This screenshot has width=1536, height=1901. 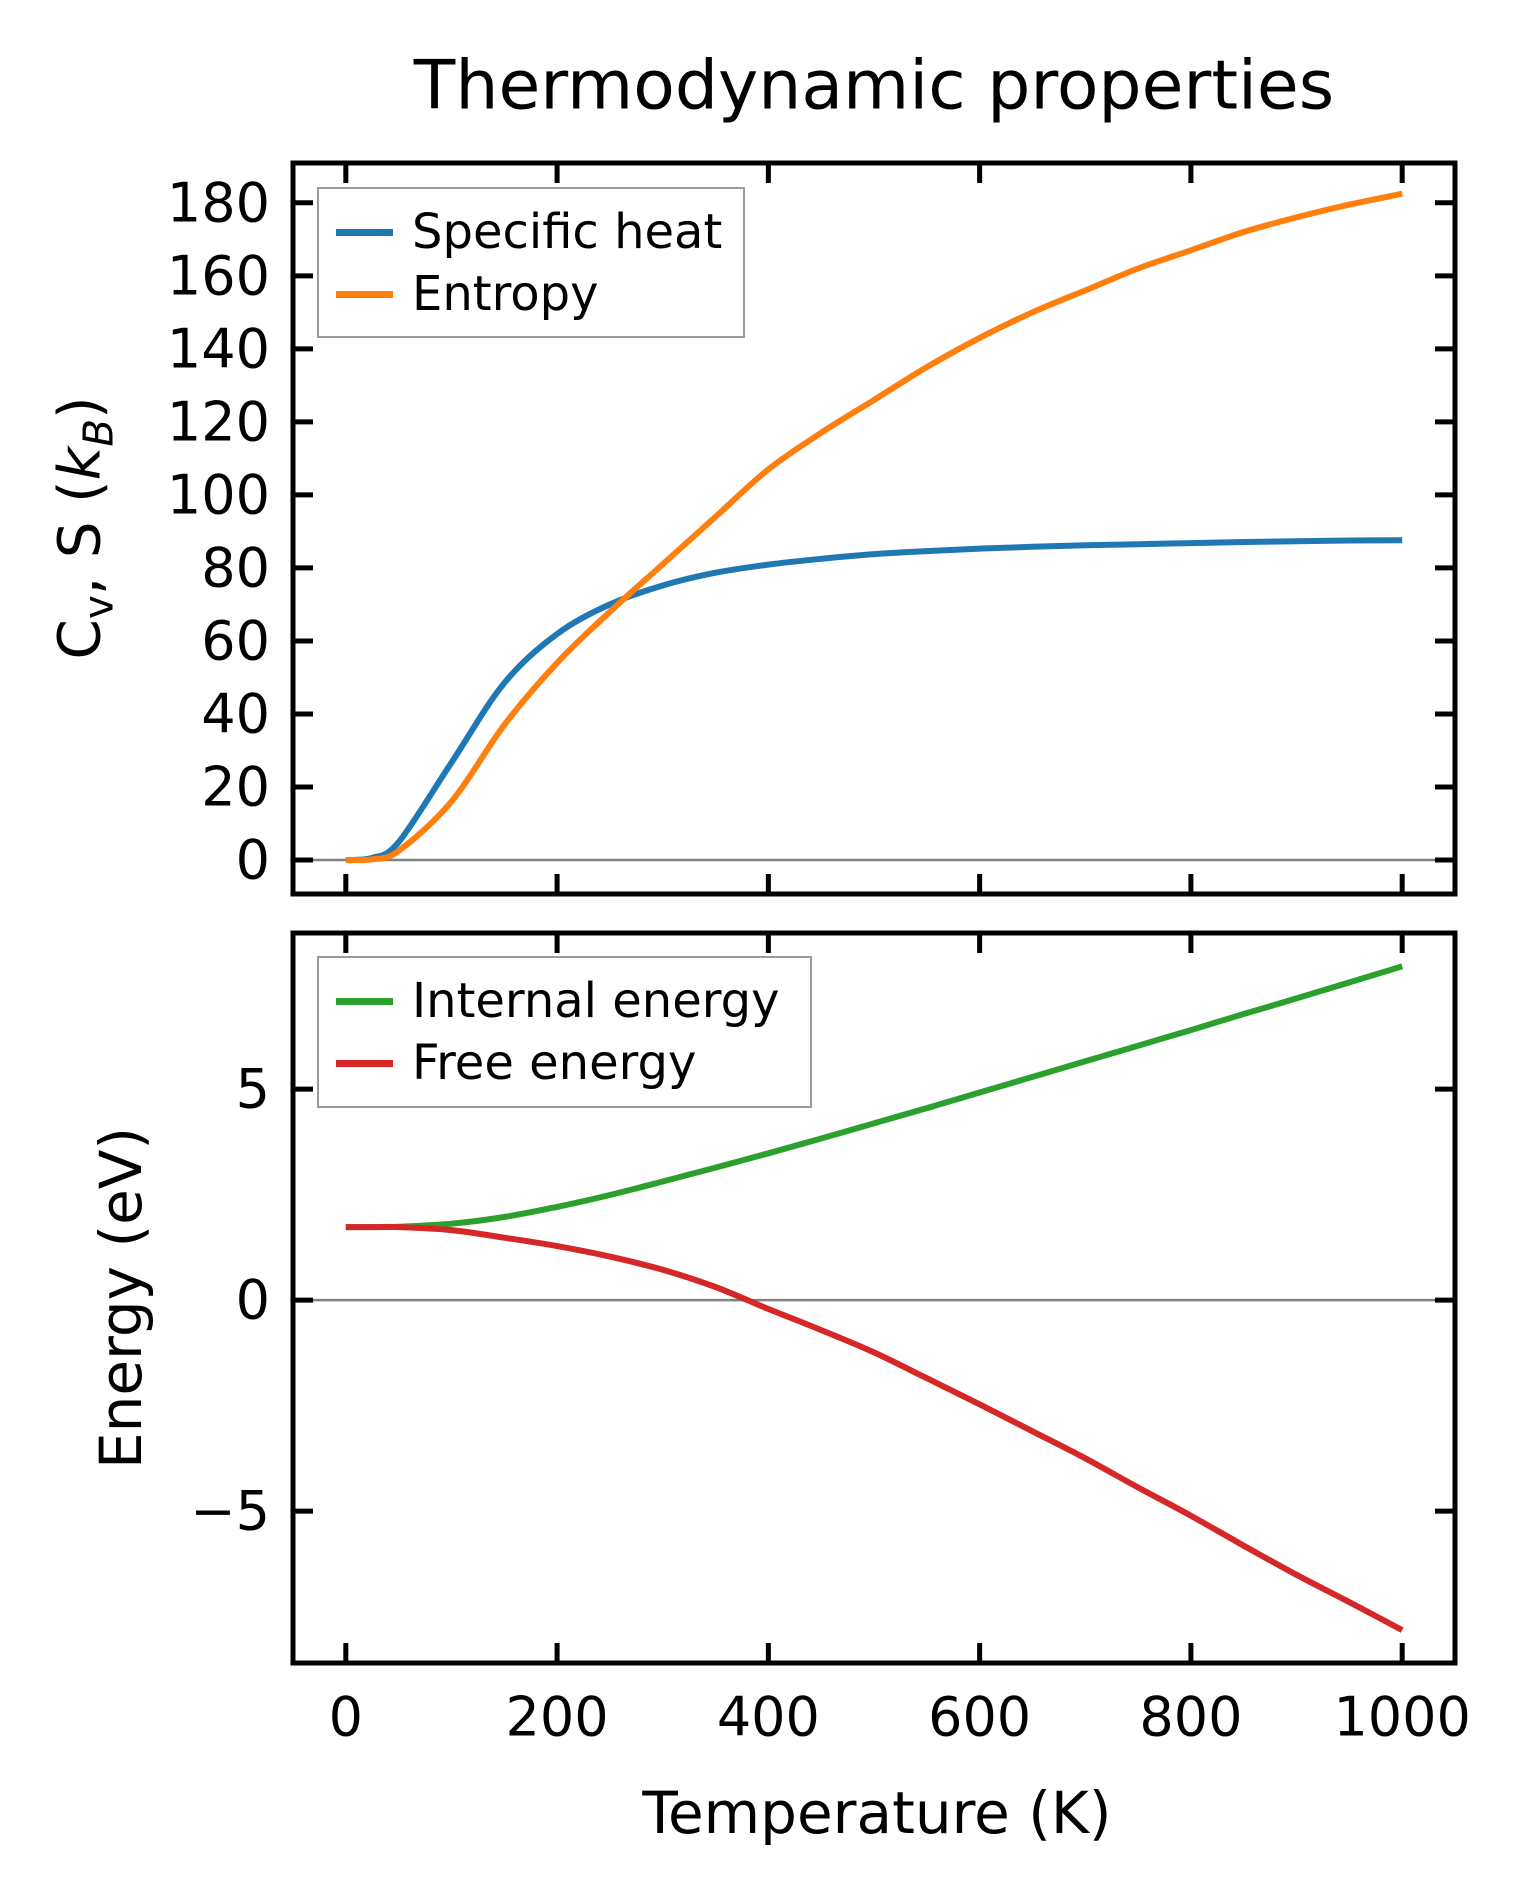 I want to click on y-tick-label: 120, so click(x=218, y=422).